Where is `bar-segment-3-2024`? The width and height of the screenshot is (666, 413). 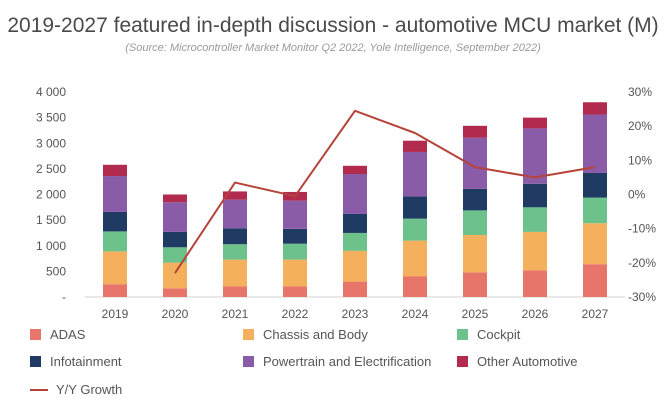
bar-segment-3-2024 is located at coordinates (415, 207).